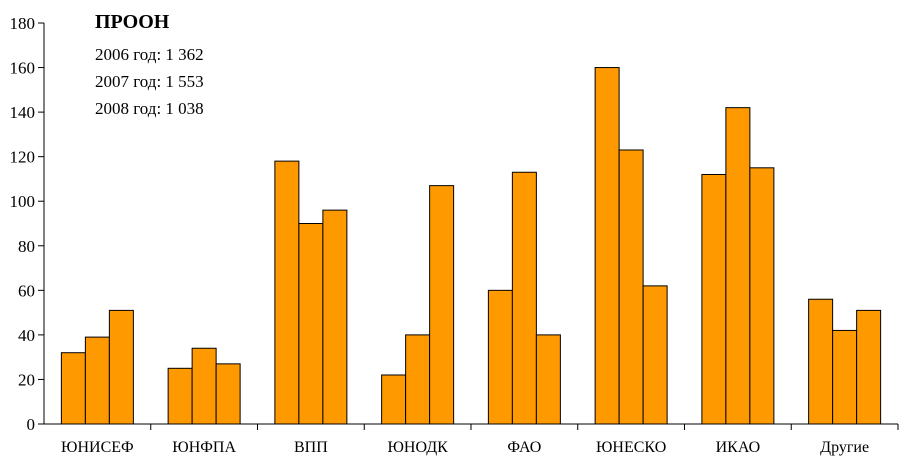 The image size is (906, 459). Describe the element at coordinates (631, 447) in the screenshot. I see `x-category-label: ЮНЕСКО` at that location.